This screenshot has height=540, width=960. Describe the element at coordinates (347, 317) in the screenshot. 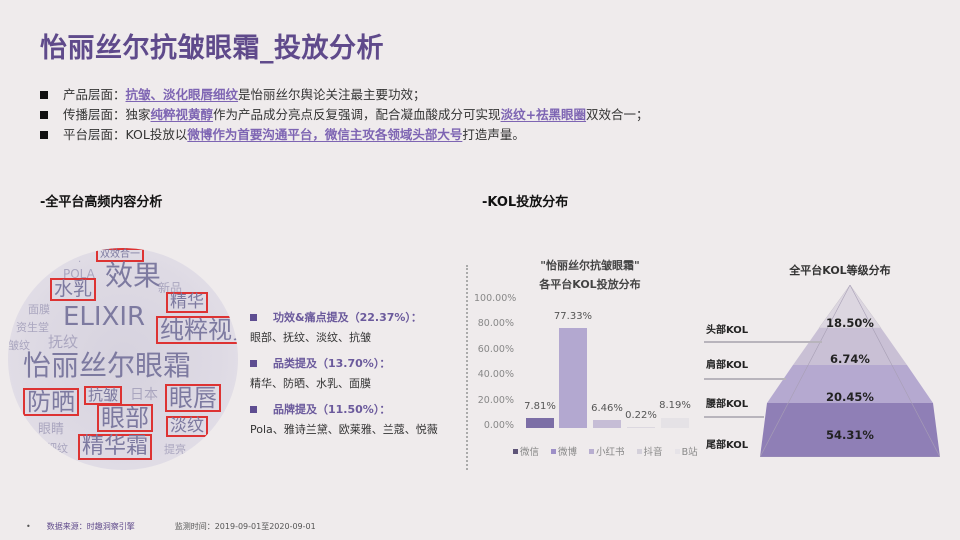

I see `legend-heading-text: 功效&痛点提及（22.37%）：` at that location.